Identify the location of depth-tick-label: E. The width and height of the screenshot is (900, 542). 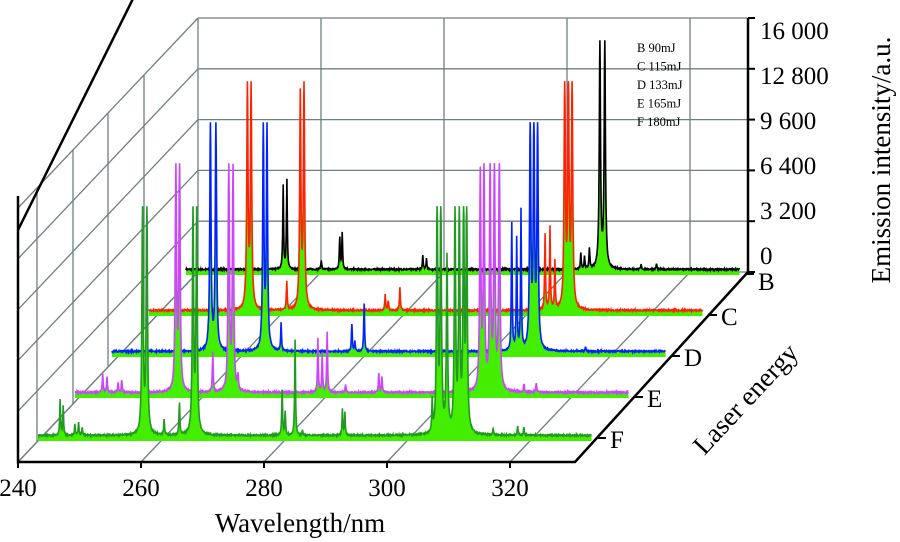
(654, 399).